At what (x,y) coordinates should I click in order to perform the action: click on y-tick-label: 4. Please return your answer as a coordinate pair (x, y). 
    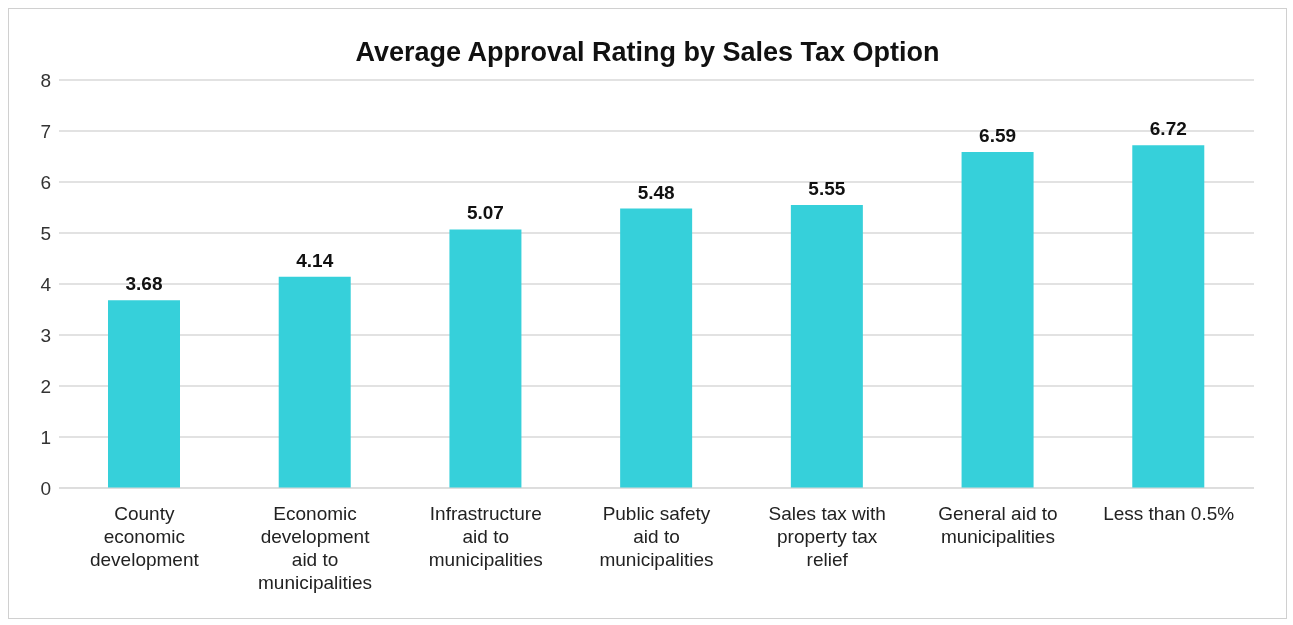
    Looking at the image, I should click on (46, 284).